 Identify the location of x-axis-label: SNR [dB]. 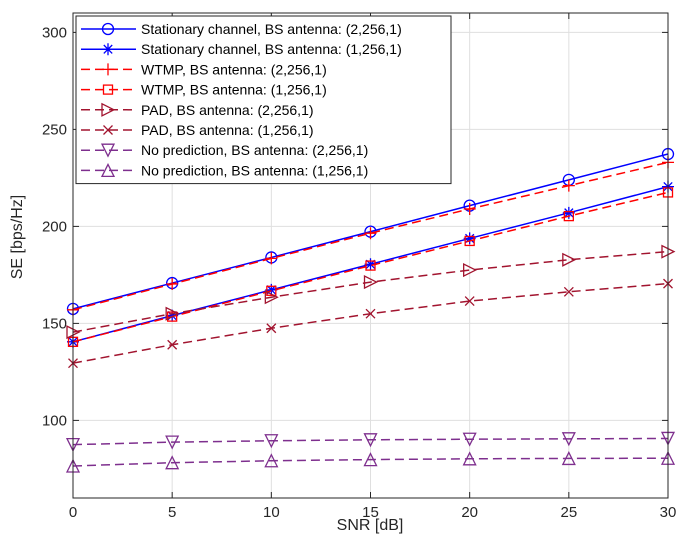
(370, 525).